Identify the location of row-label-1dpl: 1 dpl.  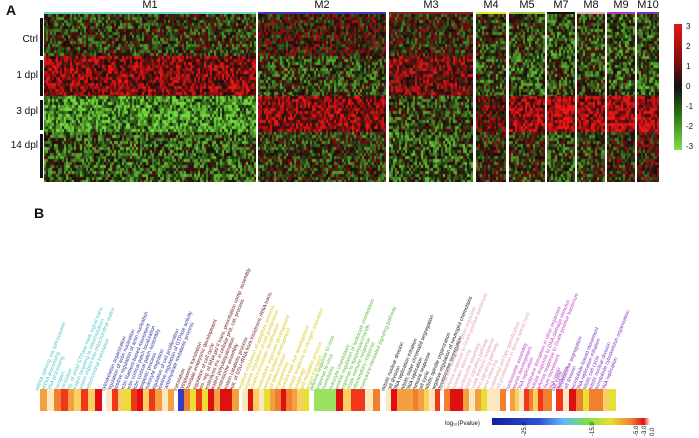
(27, 75).